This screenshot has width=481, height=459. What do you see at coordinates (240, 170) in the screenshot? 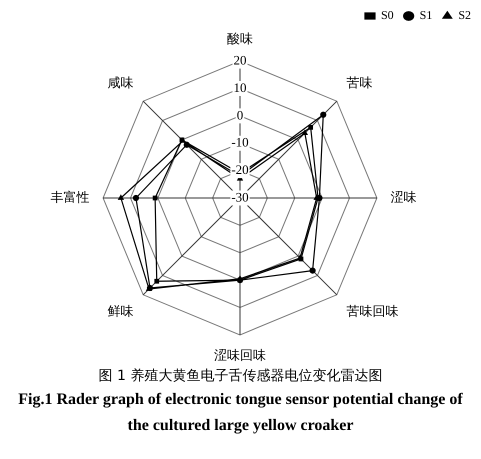
I see `y-tick-label: -20` at bounding box center [240, 170].